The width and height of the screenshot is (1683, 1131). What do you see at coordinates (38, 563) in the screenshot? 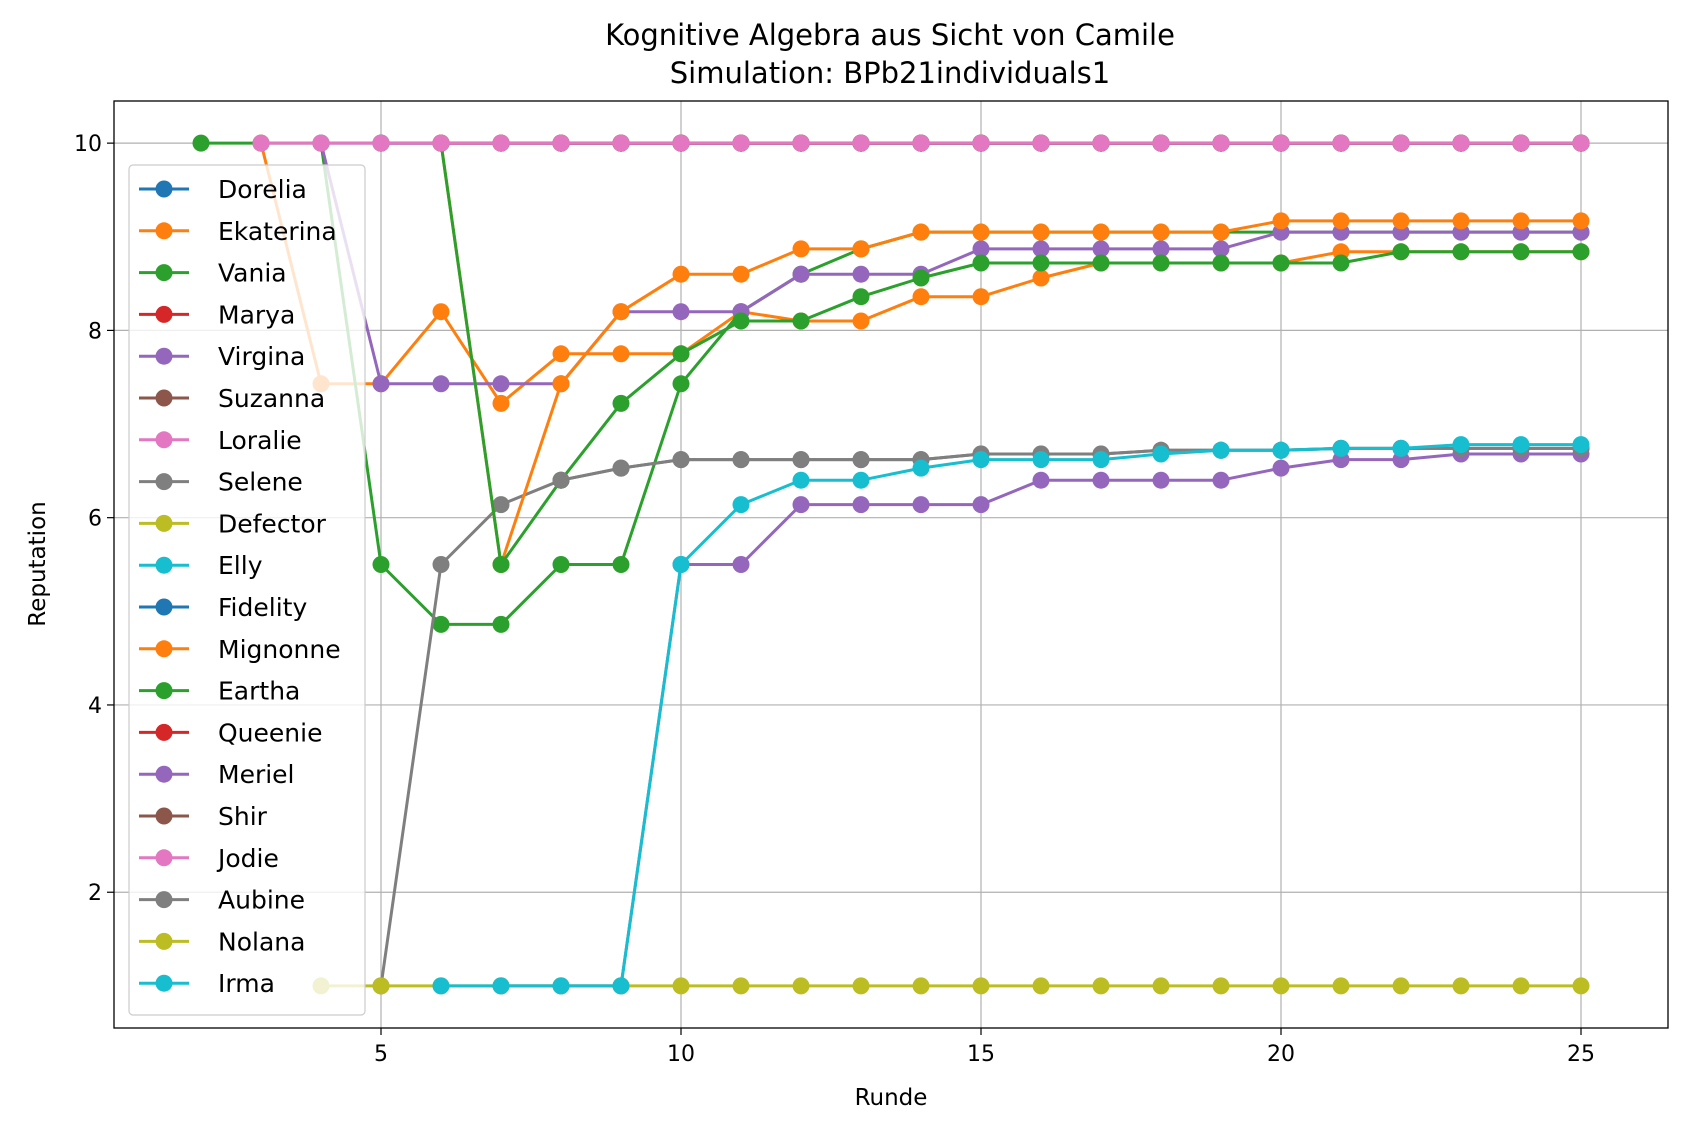
I see `y-axis-label: Reputation` at bounding box center [38, 563].